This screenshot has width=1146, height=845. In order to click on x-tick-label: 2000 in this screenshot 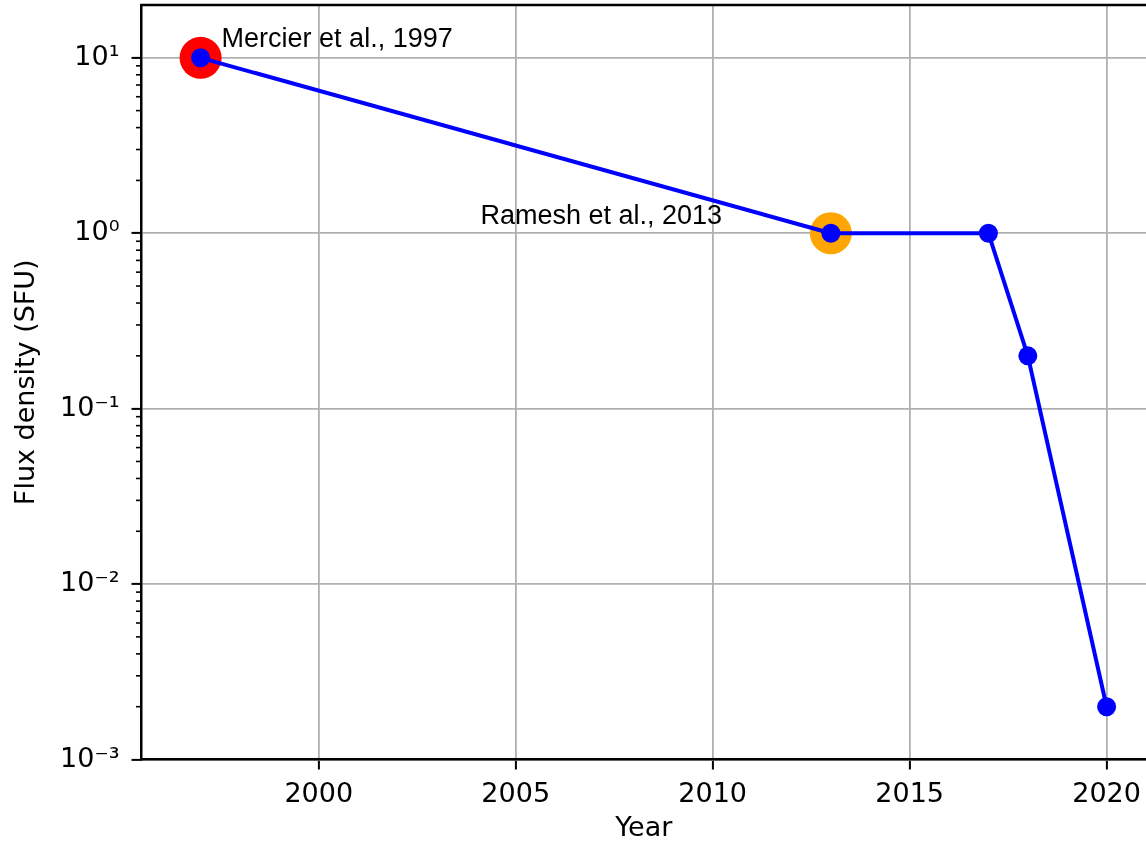, I will do `click(319, 792)`.